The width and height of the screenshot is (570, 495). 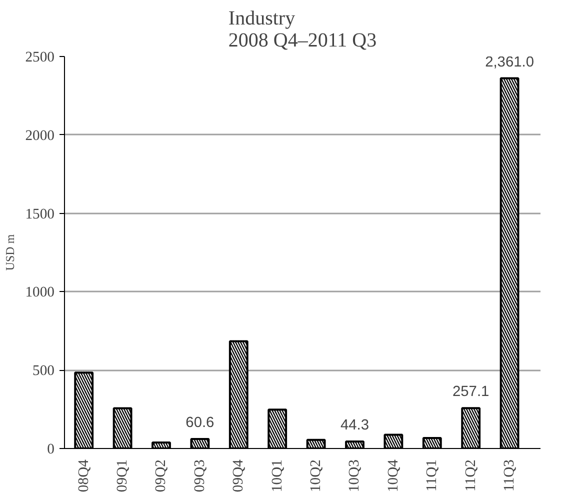 What do you see at coordinates (432, 475) in the screenshot?
I see `x-tick-label: 11Q1` at bounding box center [432, 475].